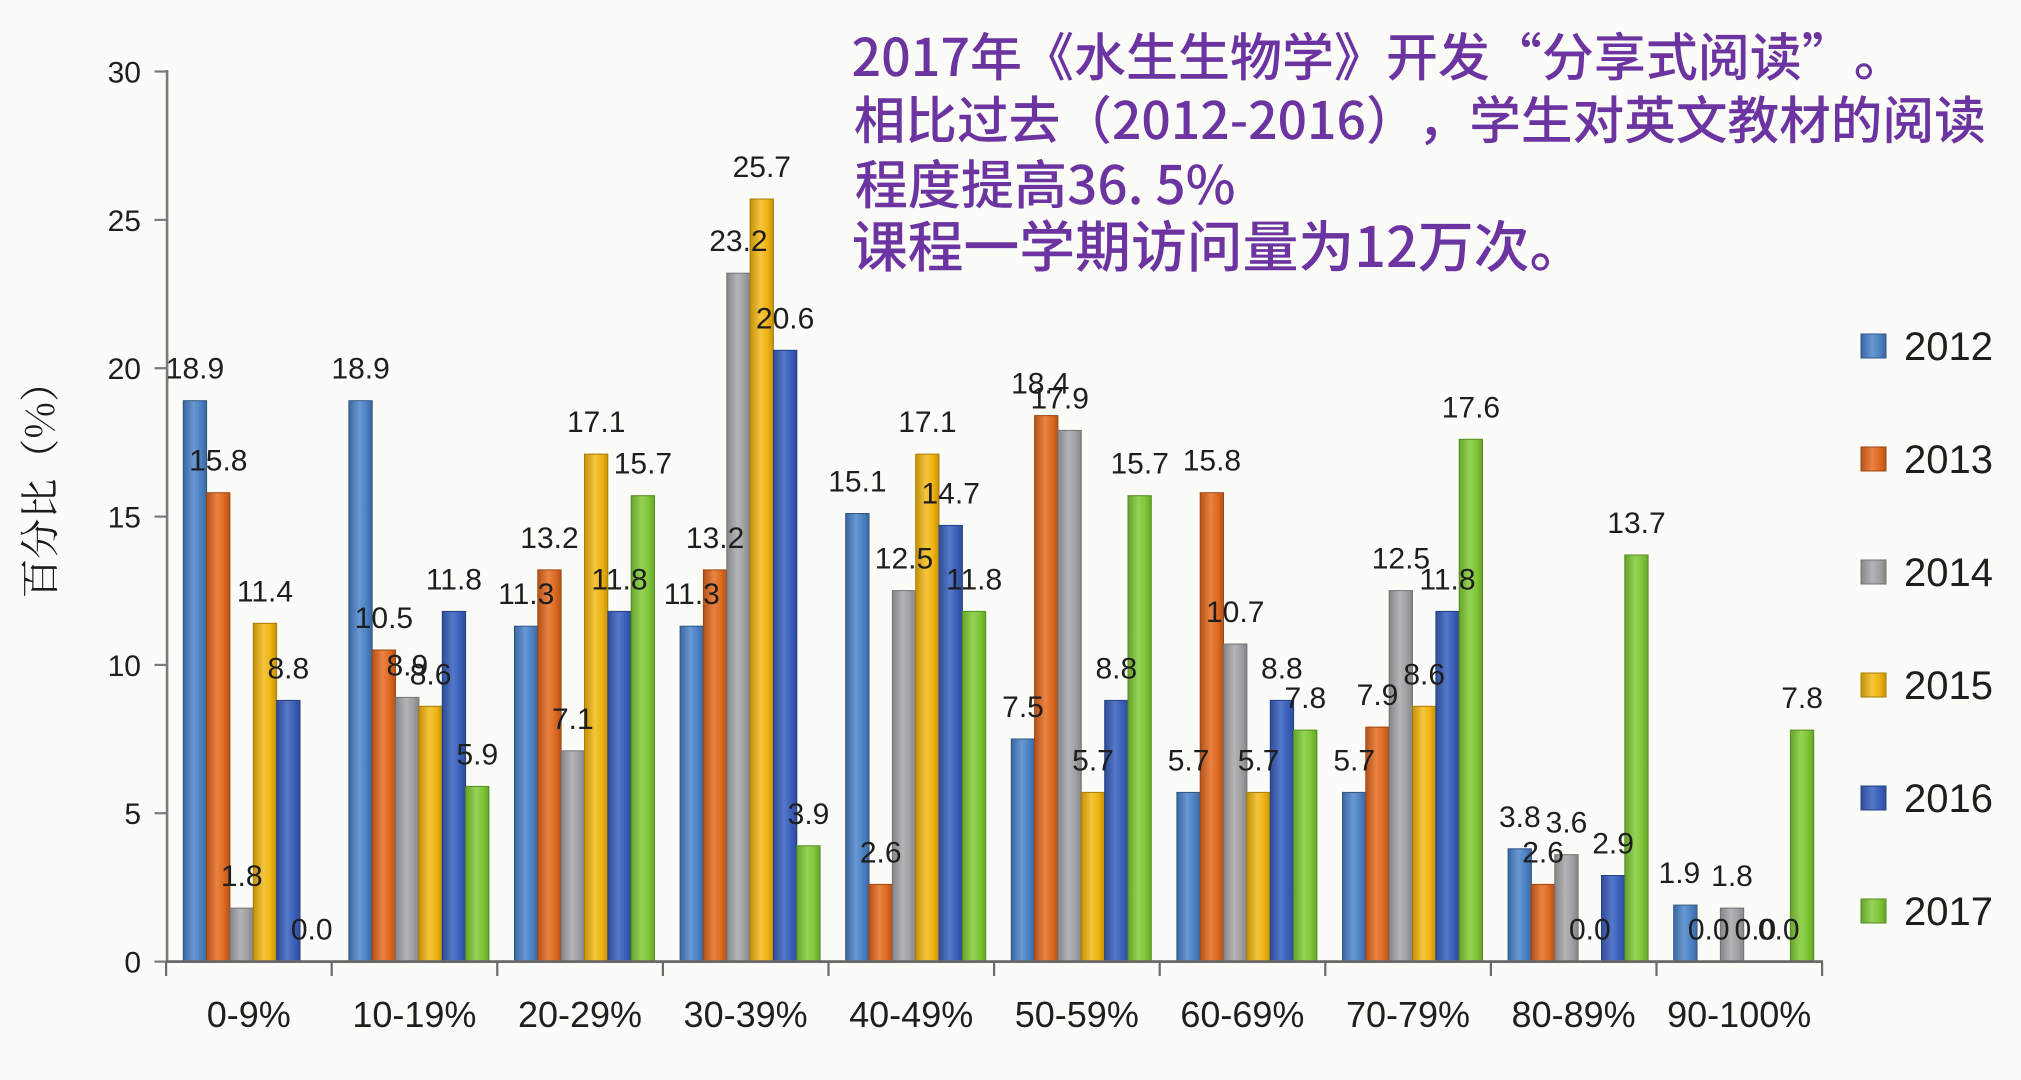 The width and height of the screenshot is (2021, 1080). I want to click on svg-text: 60-69%, so click(1242, 1014).